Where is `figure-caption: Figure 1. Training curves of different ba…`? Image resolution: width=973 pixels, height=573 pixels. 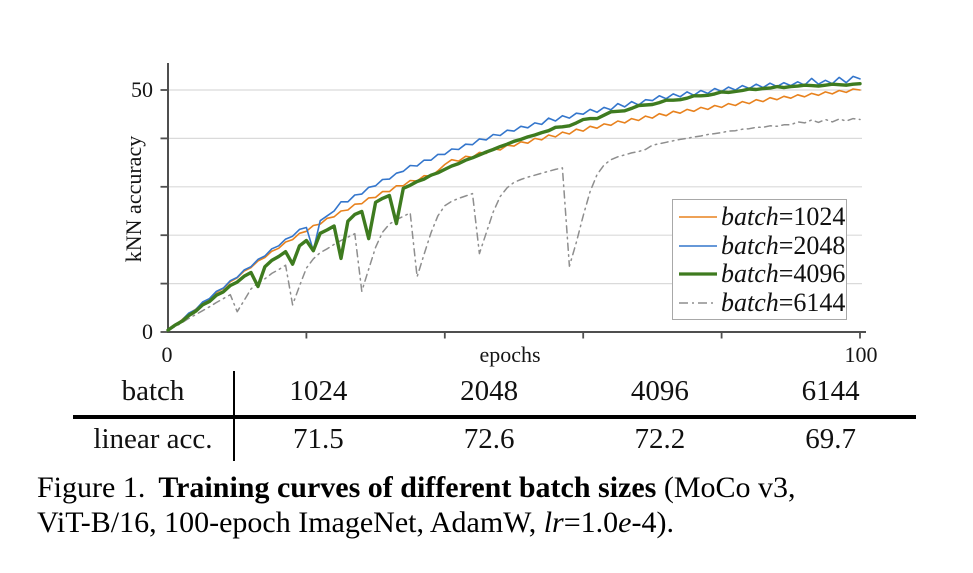
figure-caption: Figure 1. Training curves of different ba… is located at coordinates (495, 505).